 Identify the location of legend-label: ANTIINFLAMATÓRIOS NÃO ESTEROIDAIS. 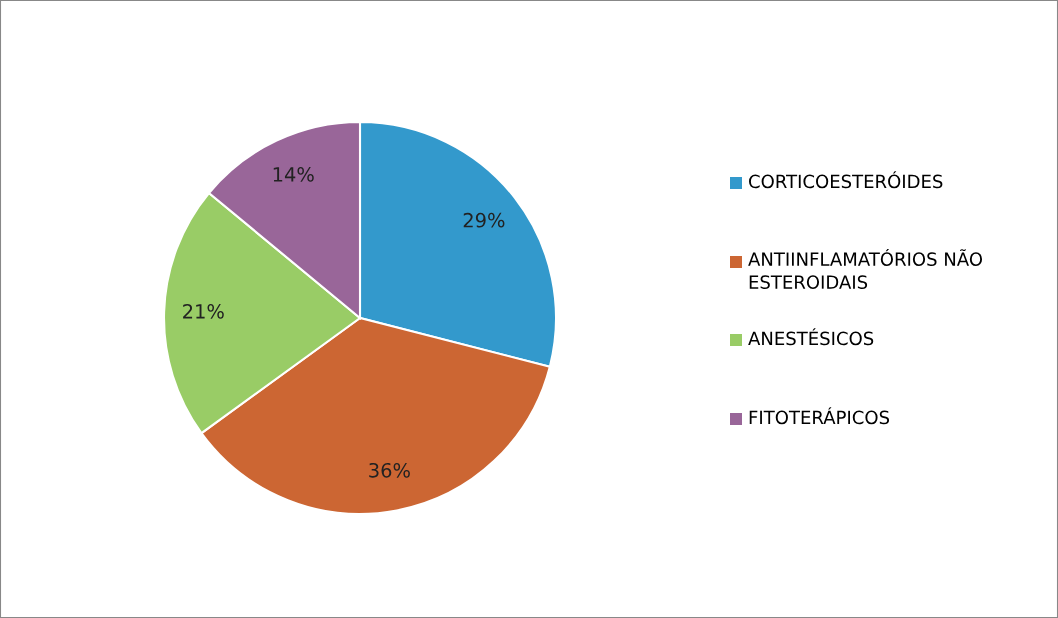
(865, 269).